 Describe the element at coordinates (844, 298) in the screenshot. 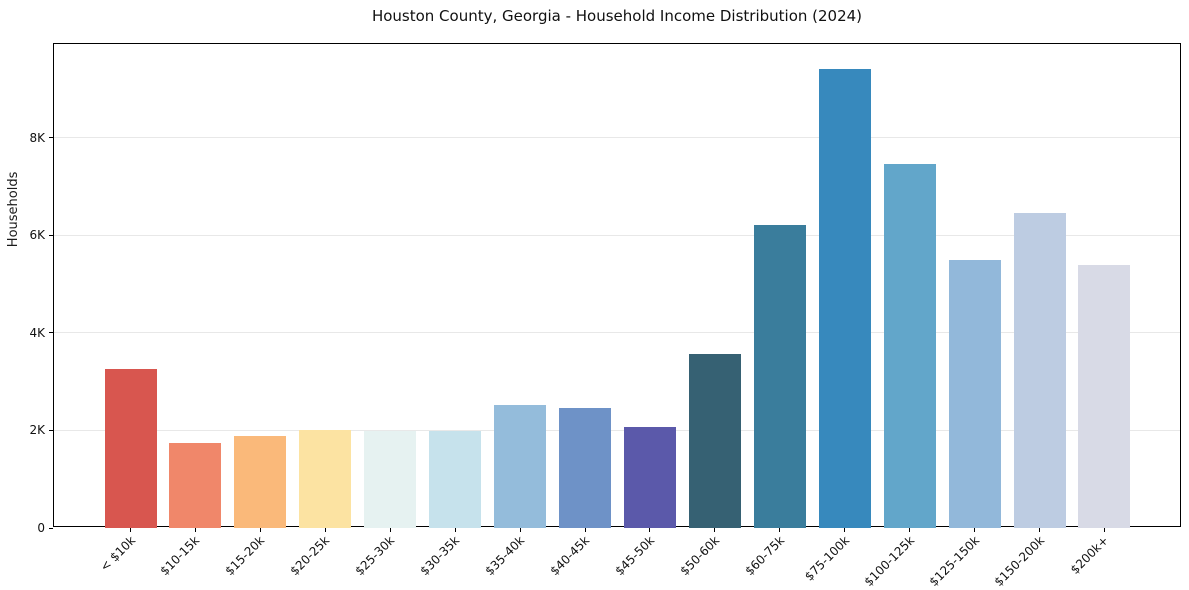

I see `bar-75-100k` at that location.